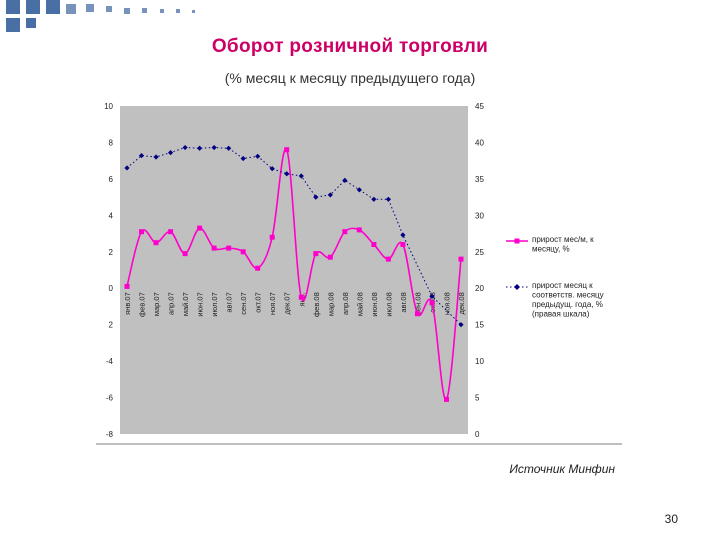 The image size is (720, 540). I want to click on source-note: Источник Минфин, so click(562, 469).